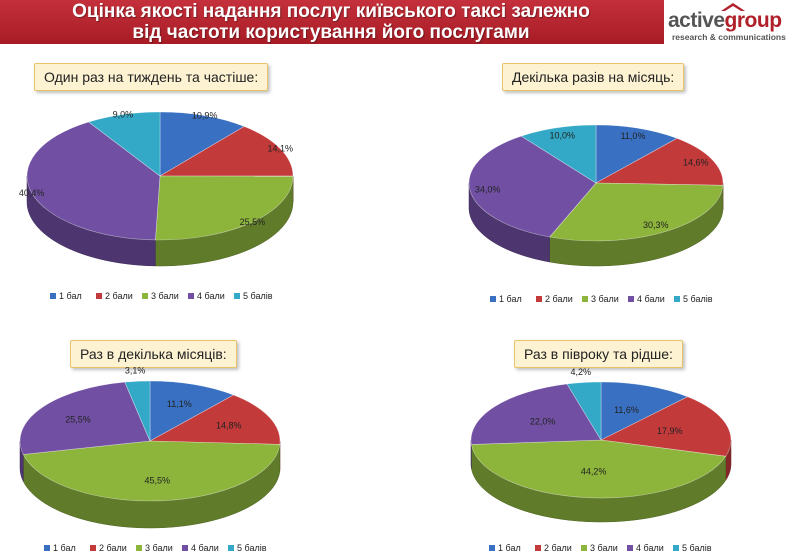 Image resolution: width=800 pixels, height=557 pixels. Describe the element at coordinates (153, 354) in the screenshot. I see `chart-title-several-months: Раз в декілька місяців:` at that location.